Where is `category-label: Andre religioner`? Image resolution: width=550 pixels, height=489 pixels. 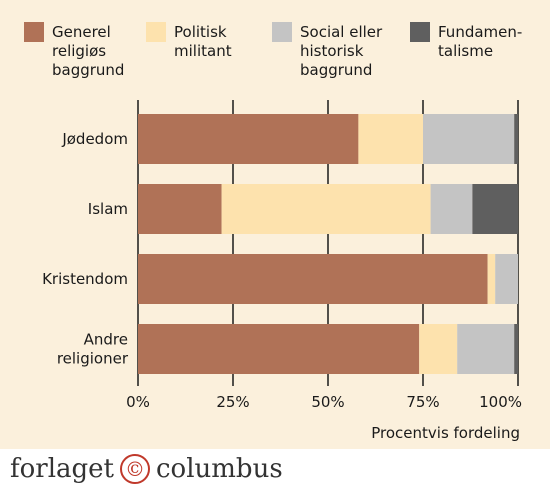
category-label: Andre religioner is located at coordinates (93, 349).